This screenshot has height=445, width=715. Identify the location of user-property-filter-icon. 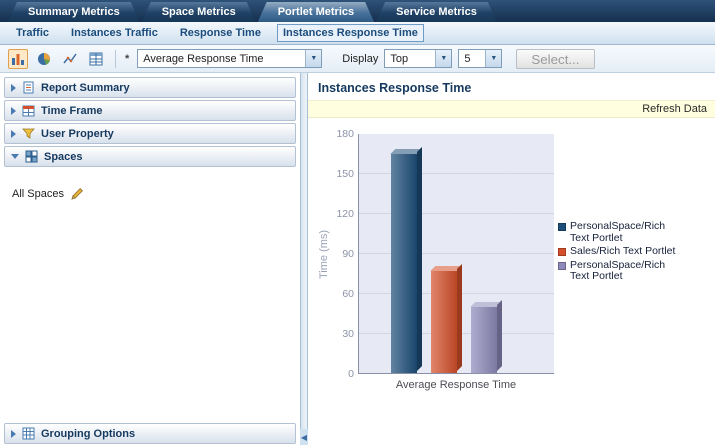
(28, 133).